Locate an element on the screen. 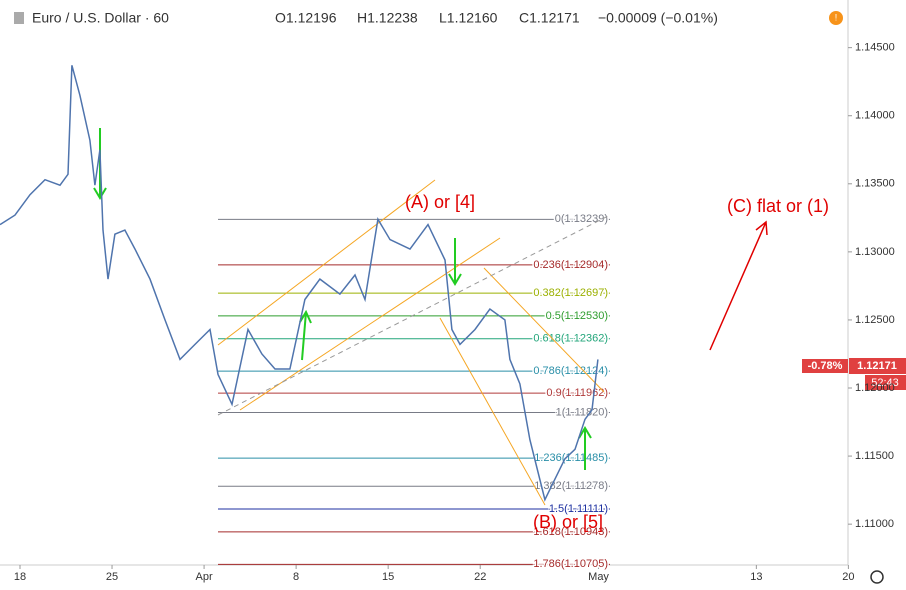 The image size is (906, 590). high: H1.12238 is located at coordinates (387, 18).